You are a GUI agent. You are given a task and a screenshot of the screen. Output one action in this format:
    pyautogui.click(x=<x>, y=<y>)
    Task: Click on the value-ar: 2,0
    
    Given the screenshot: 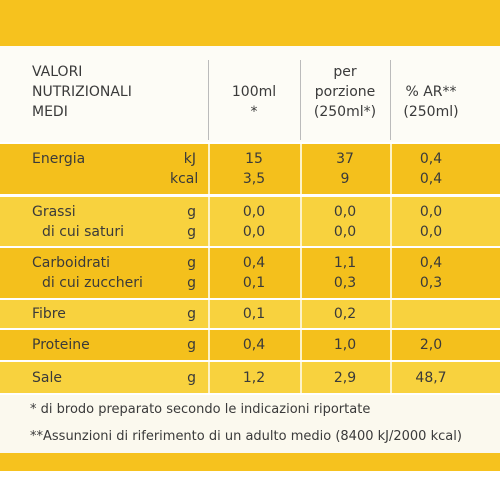 What is the action you would take?
    pyautogui.click(x=431, y=345)
    